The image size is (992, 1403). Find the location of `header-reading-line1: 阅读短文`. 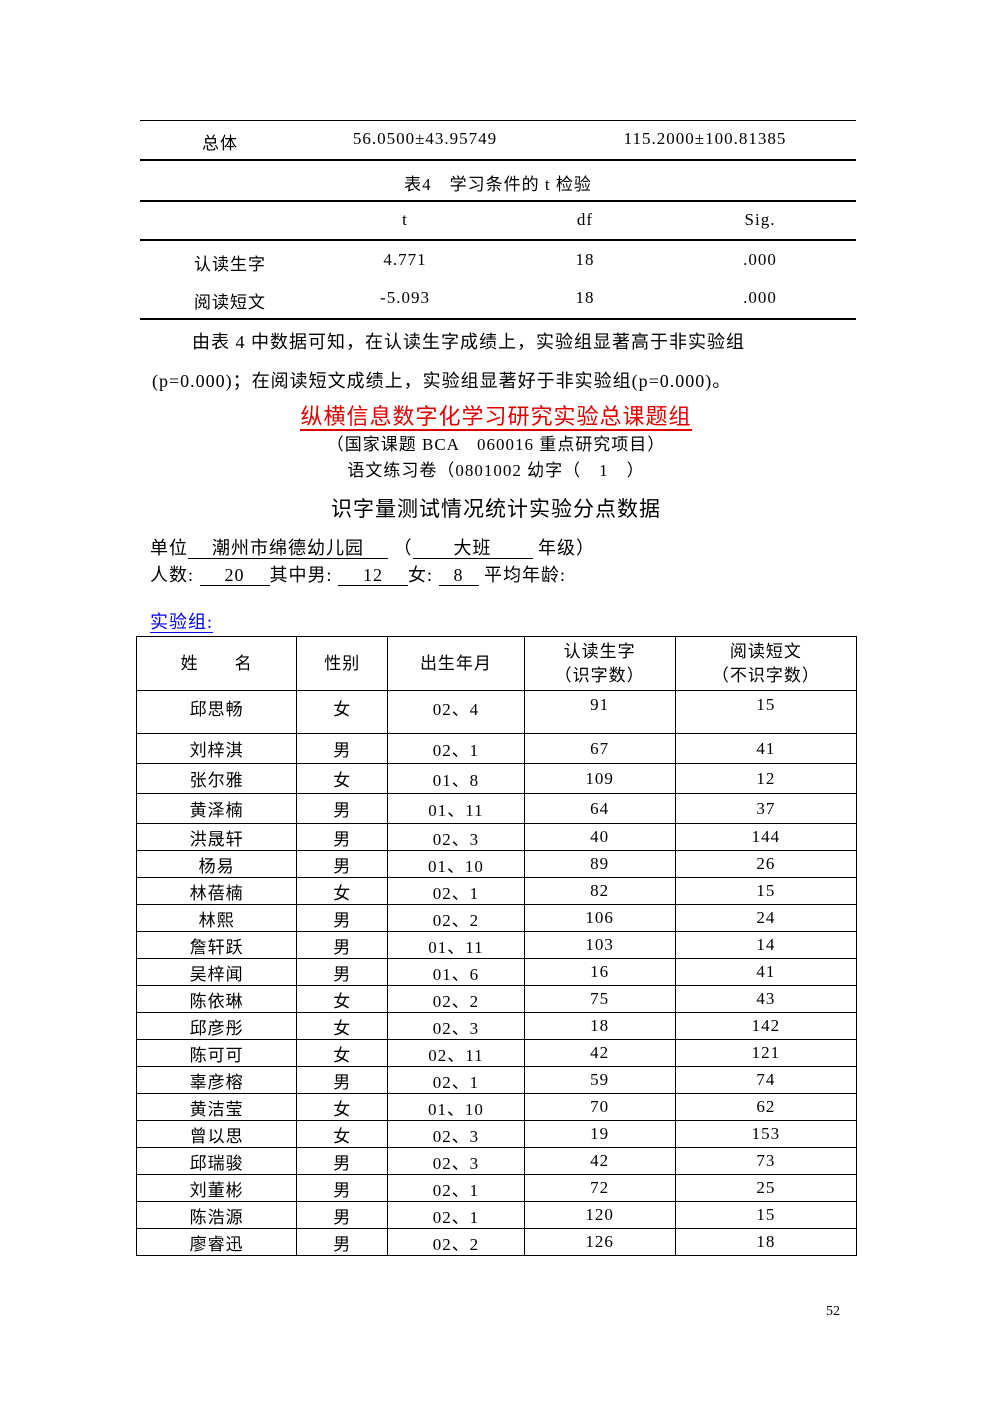

header-reading-line1: 阅读短文 is located at coordinates (765, 651).